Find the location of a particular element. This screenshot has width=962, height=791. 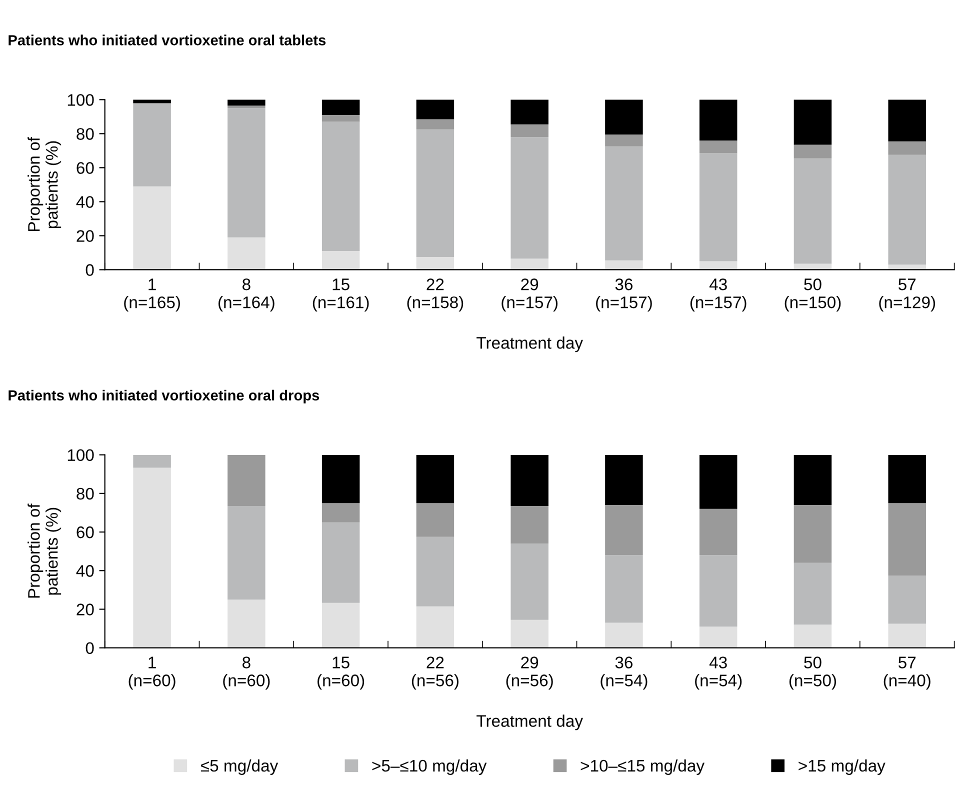

legend-label: >10–≤15 mg/day is located at coordinates (642, 767).